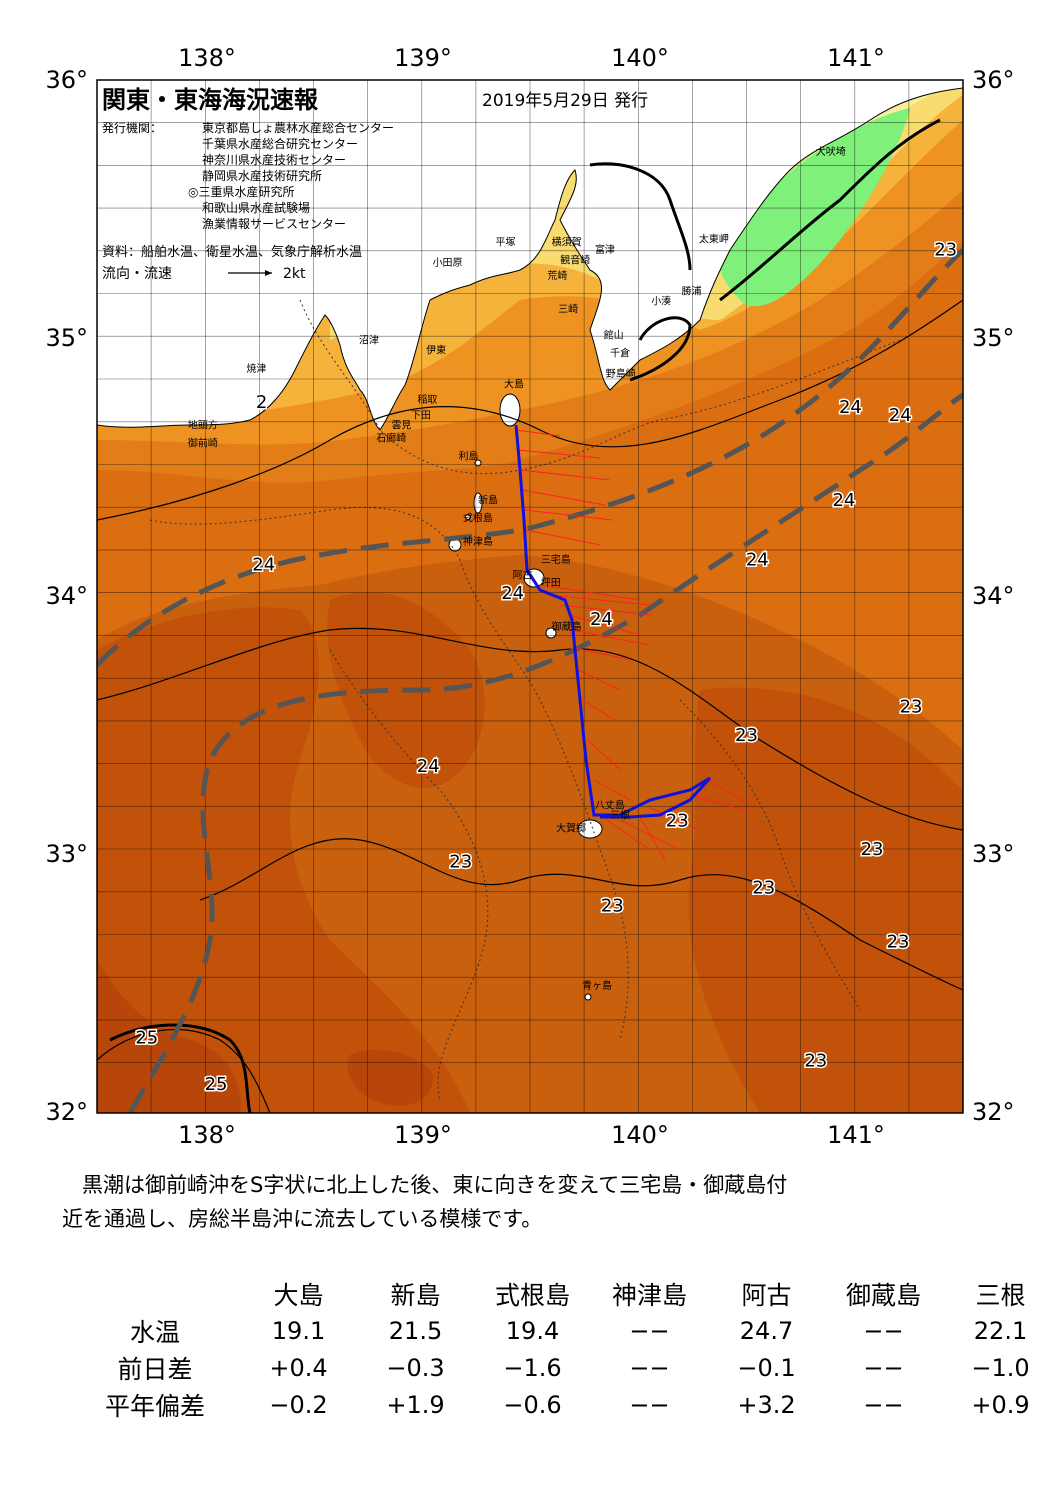 The image size is (1064, 1503). What do you see at coordinates (532, 1404) in the screenshot?
I see `table-cell: −0.6` at bounding box center [532, 1404].